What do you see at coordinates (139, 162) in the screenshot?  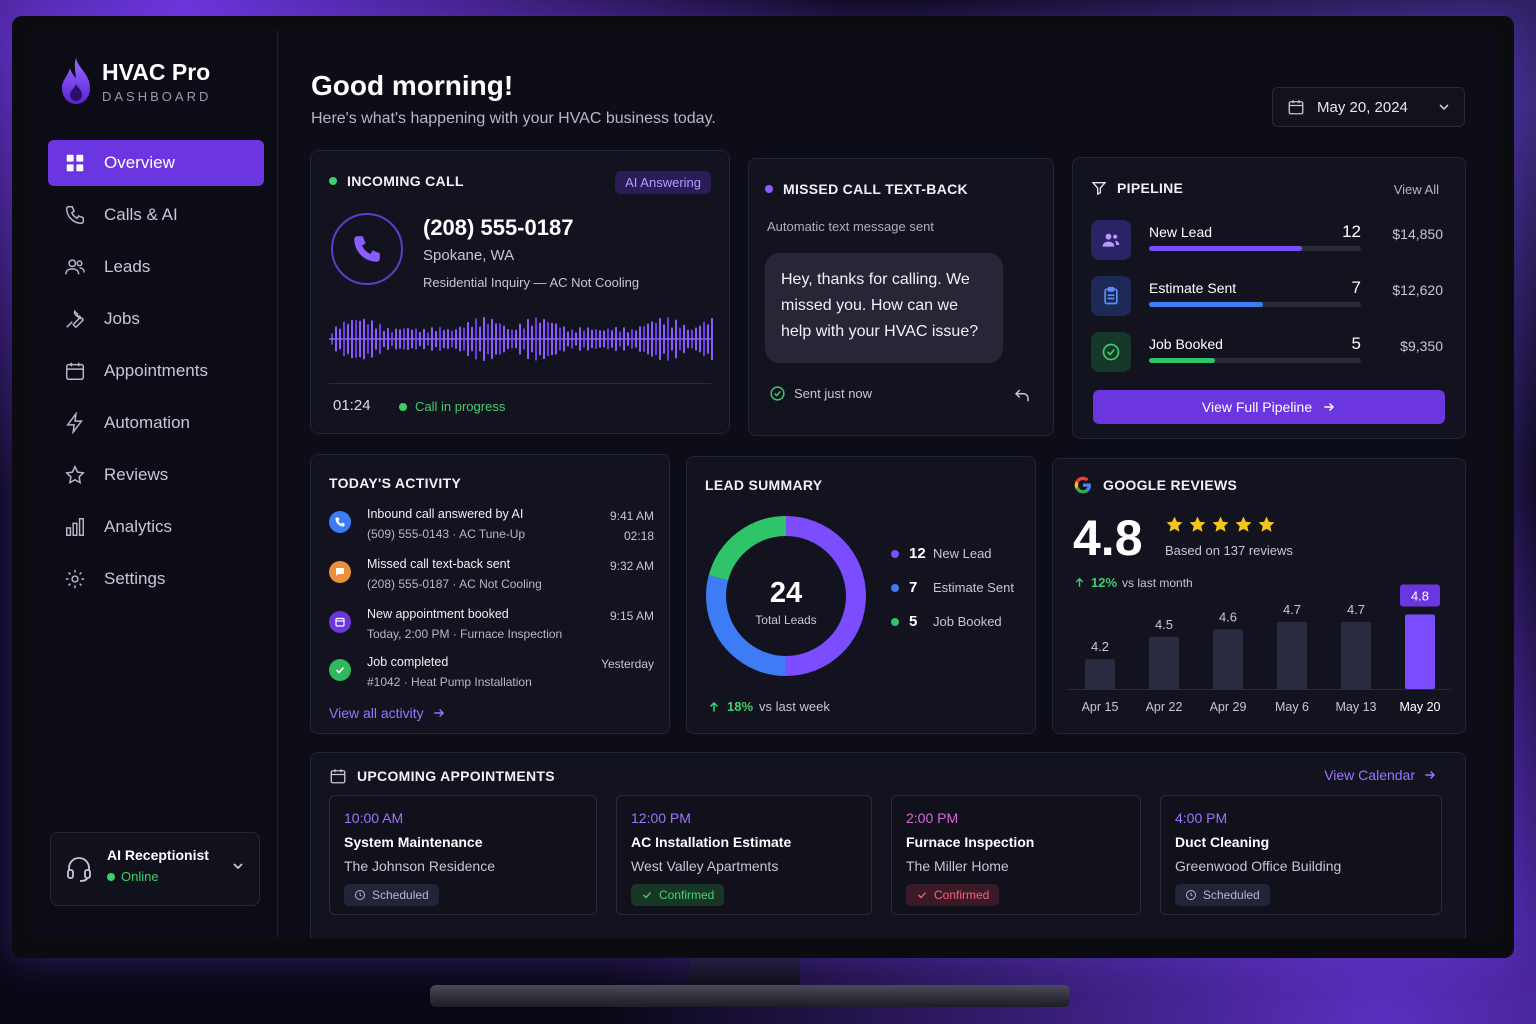 I see `sidebar-item-label: Overview` at bounding box center [139, 162].